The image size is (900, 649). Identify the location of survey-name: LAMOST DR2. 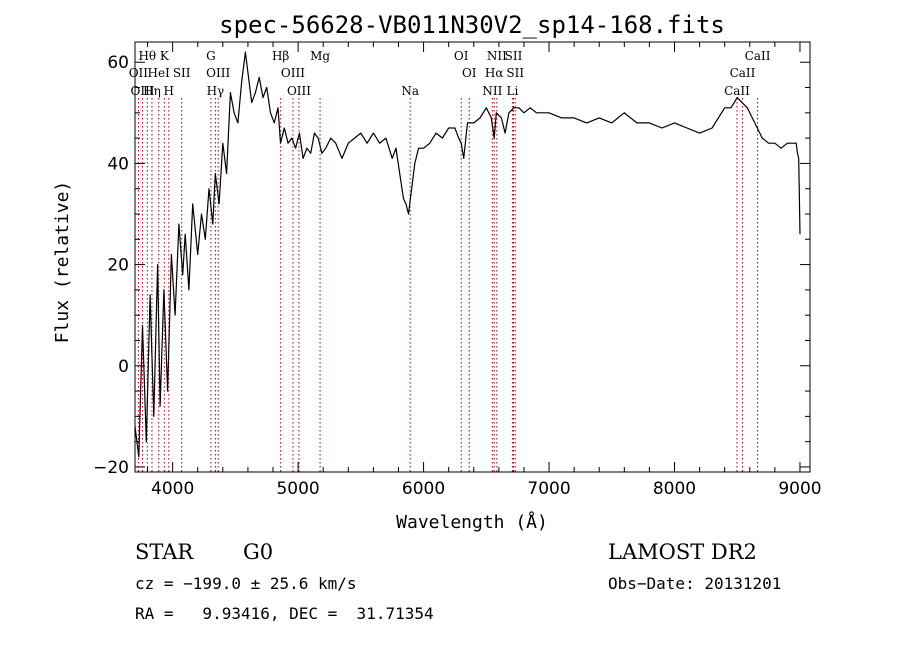
(682, 552).